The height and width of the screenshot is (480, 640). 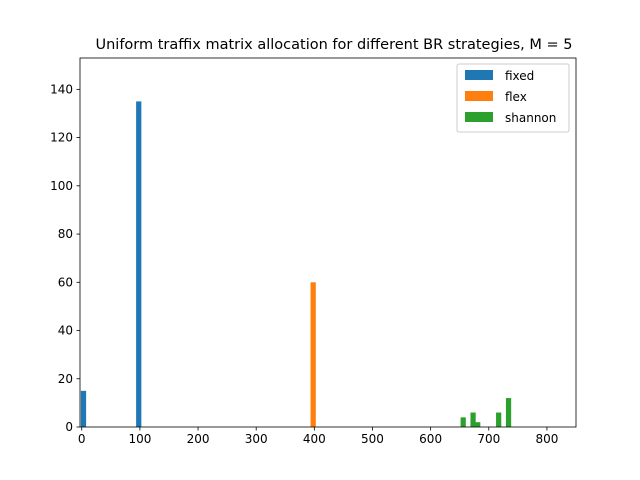 I want to click on legend-label-flex: flex, so click(x=516, y=97).